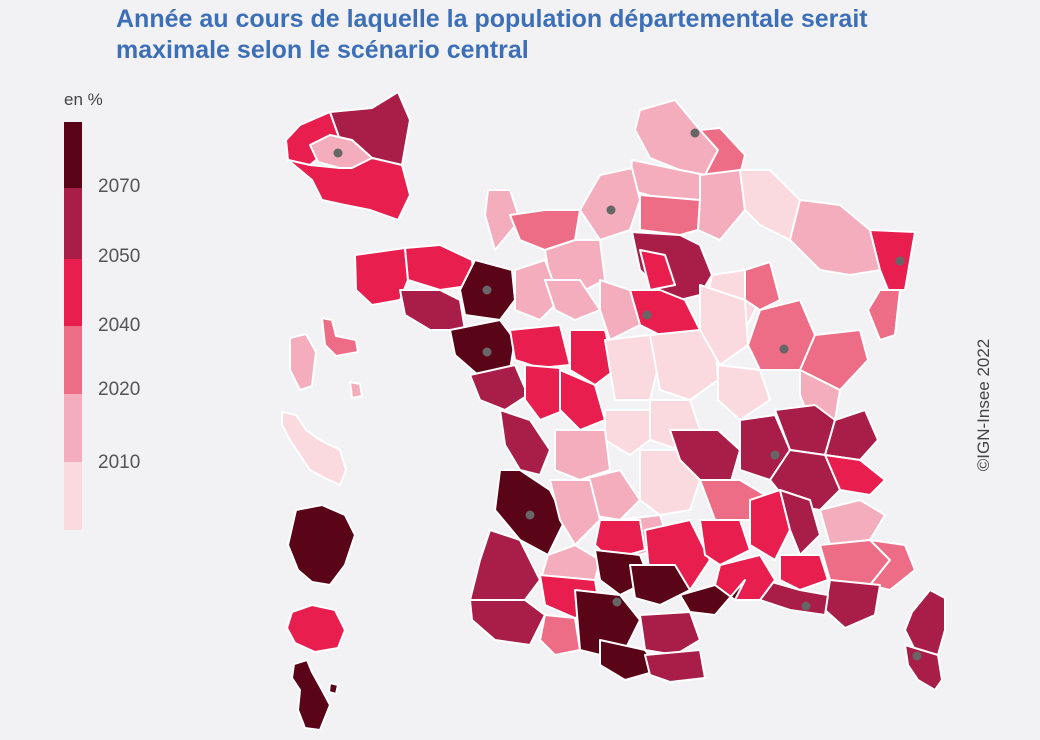  What do you see at coordinates (670, 633) in the screenshot?
I see `dept-aude` at bounding box center [670, 633].